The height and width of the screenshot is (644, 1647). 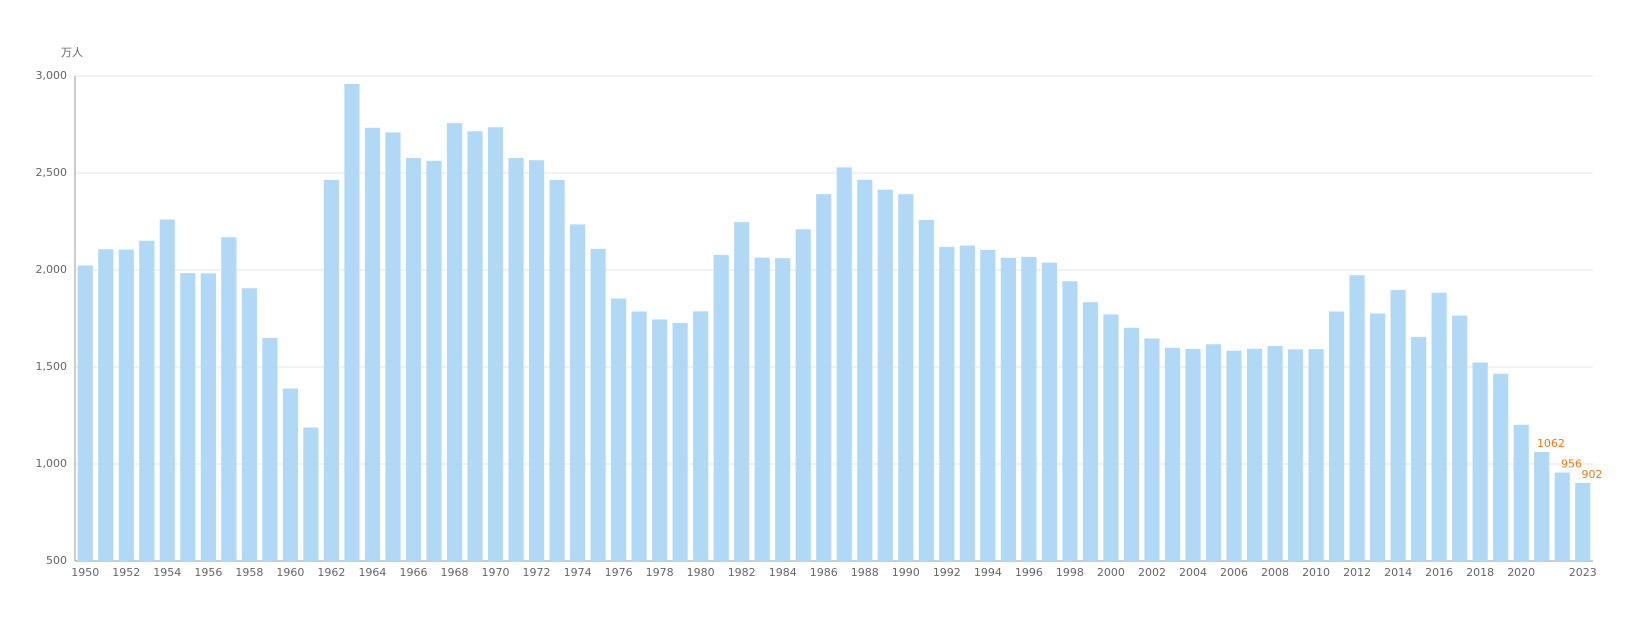 What do you see at coordinates (947, 572) in the screenshot?
I see `x-tick-label: 1992` at bounding box center [947, 572].